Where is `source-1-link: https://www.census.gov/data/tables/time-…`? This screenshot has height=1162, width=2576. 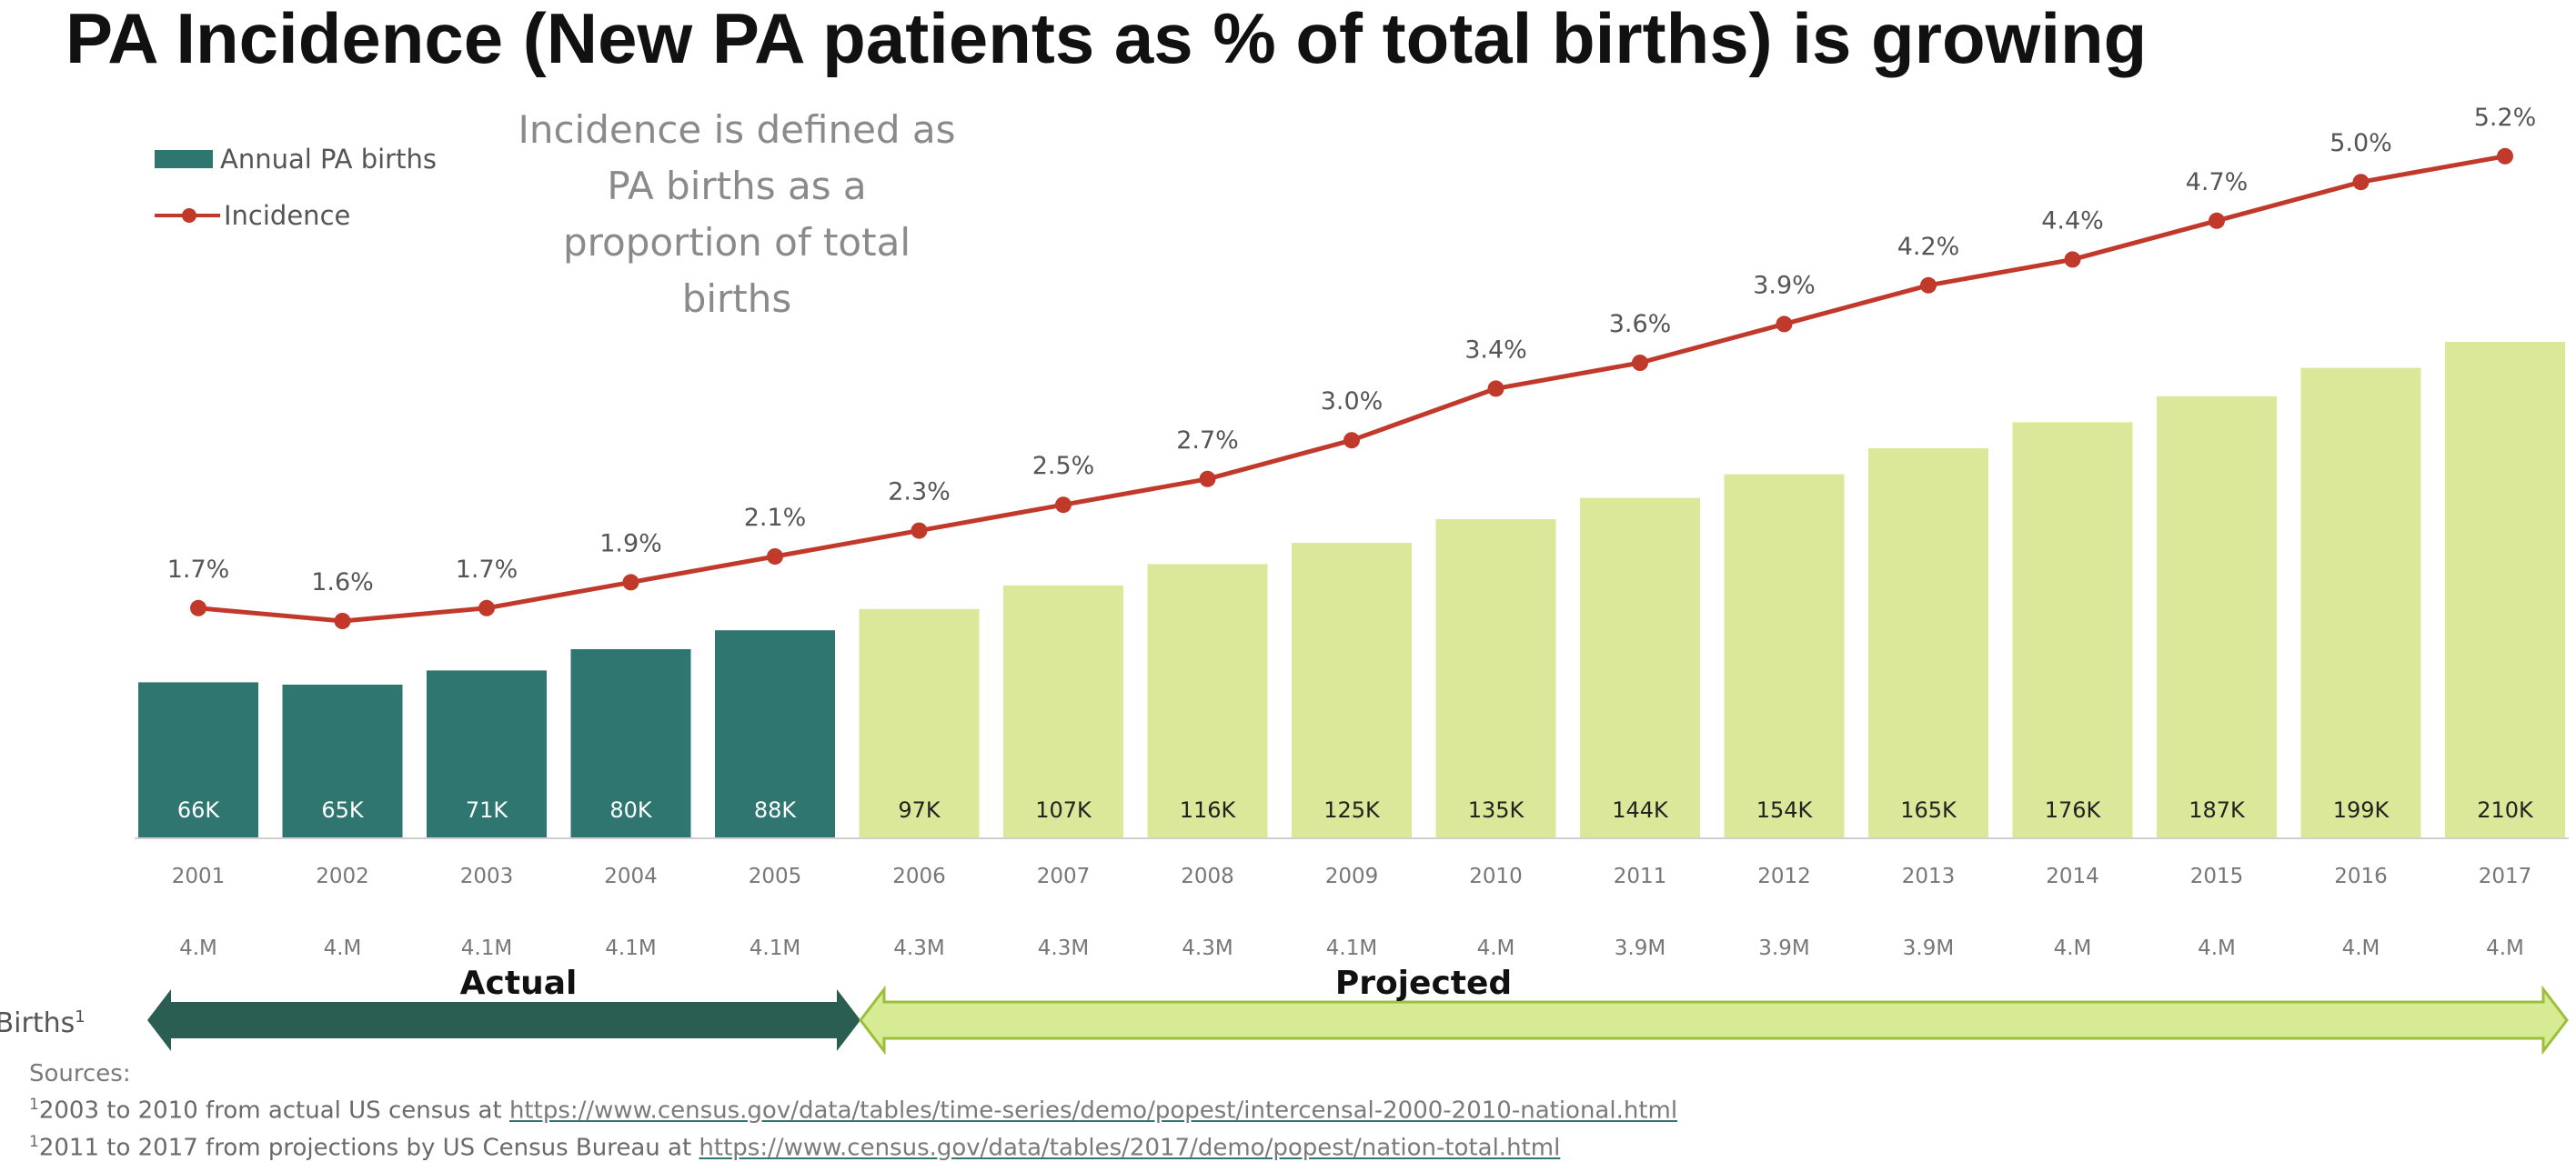 source-1-link: https://www.census.gov/data/tables/time-… is located at coordinates (1093, 1111).